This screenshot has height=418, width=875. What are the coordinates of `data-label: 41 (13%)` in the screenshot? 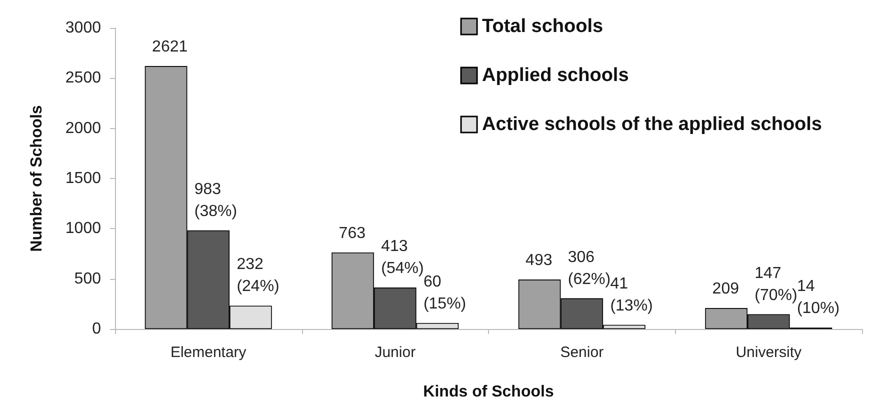 It's located at (631, 294).